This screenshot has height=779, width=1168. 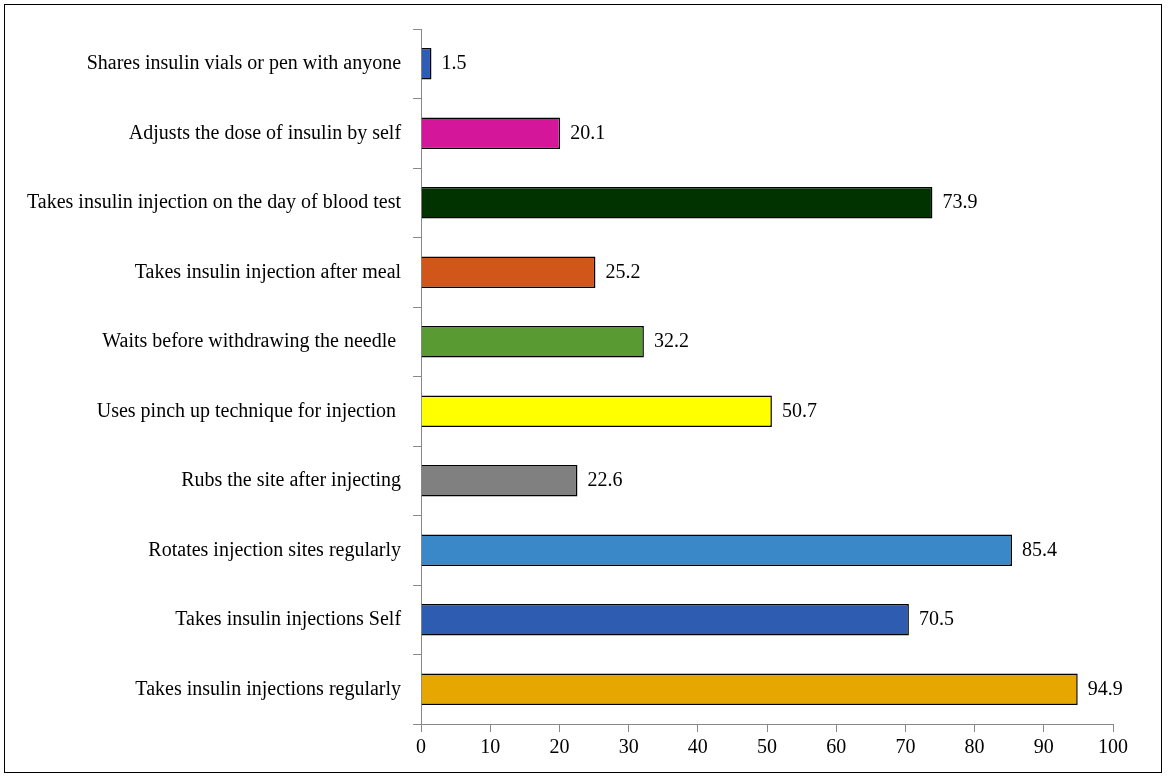 What do you see at coordinates (1113, 746) in the screenshot?
I see `x-tick-label: 100` at bounding box center [1113, 746].